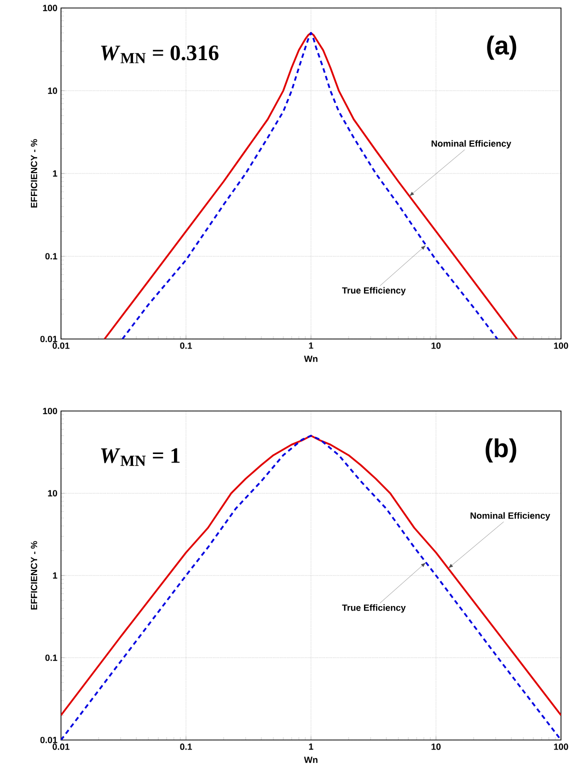 The width and height of the screenshot is (579, 781). Describe the element at coordinates (501, 450) in the screenshot. I see `annotation: (b)` at that location.